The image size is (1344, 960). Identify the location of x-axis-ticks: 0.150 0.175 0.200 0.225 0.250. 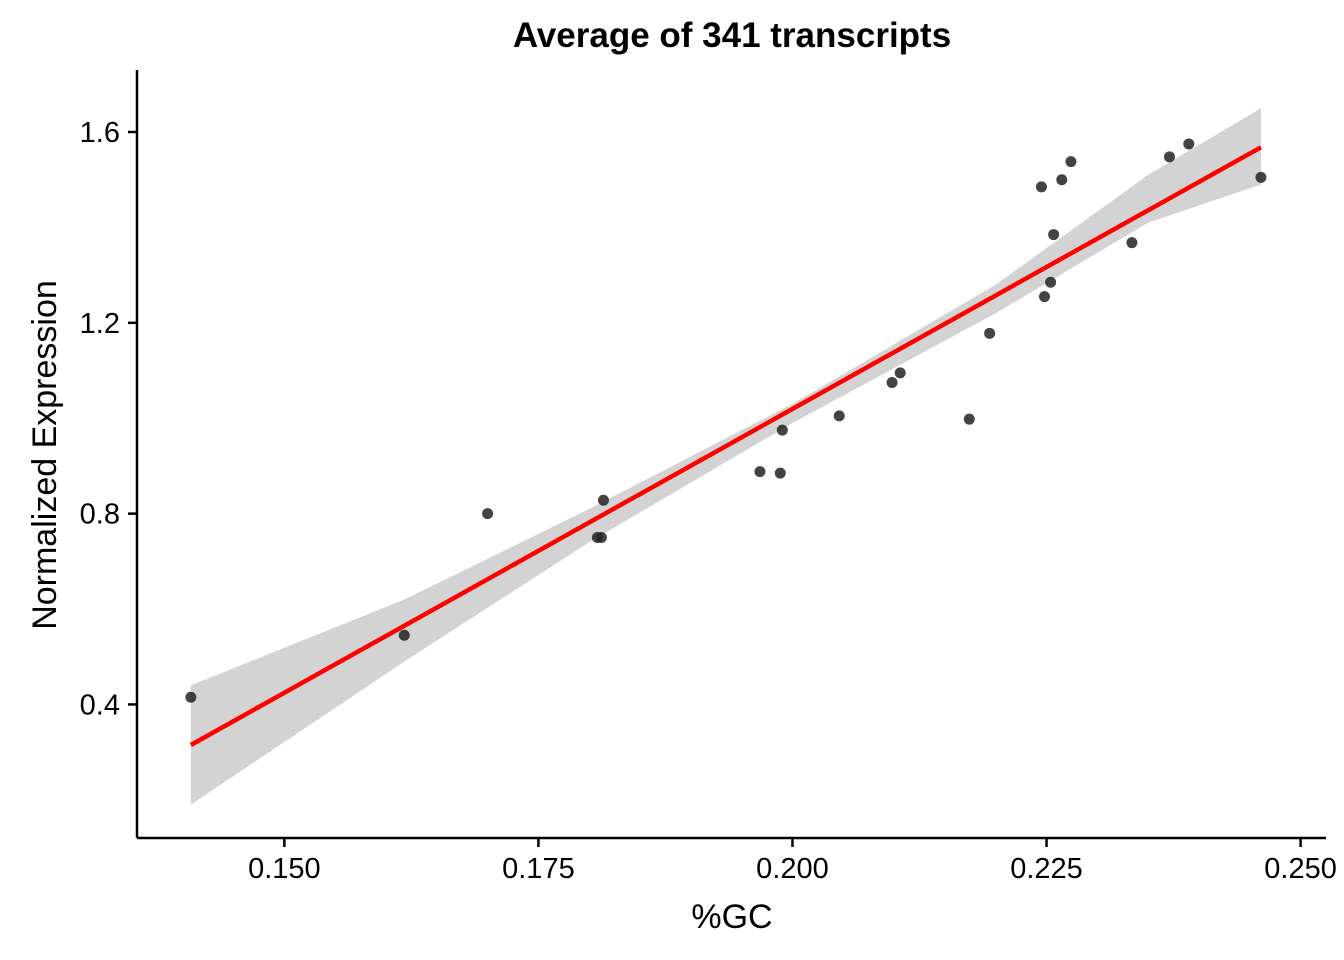
(792, 861).